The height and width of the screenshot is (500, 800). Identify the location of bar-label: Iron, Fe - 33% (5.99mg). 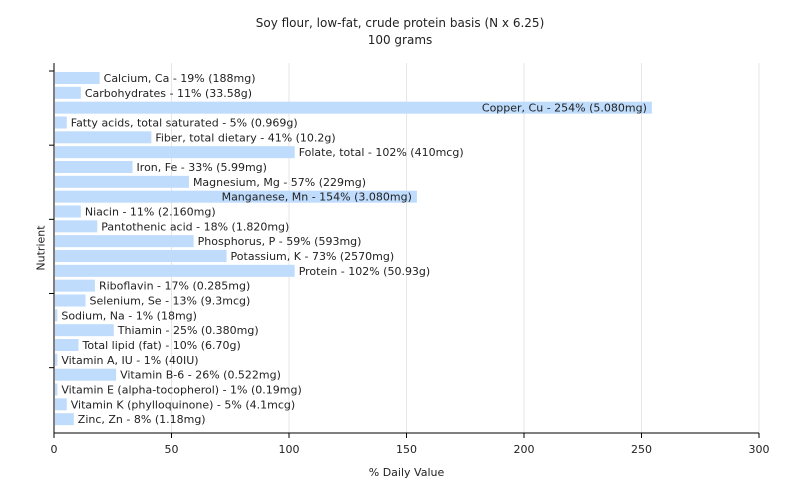
(202, 167).